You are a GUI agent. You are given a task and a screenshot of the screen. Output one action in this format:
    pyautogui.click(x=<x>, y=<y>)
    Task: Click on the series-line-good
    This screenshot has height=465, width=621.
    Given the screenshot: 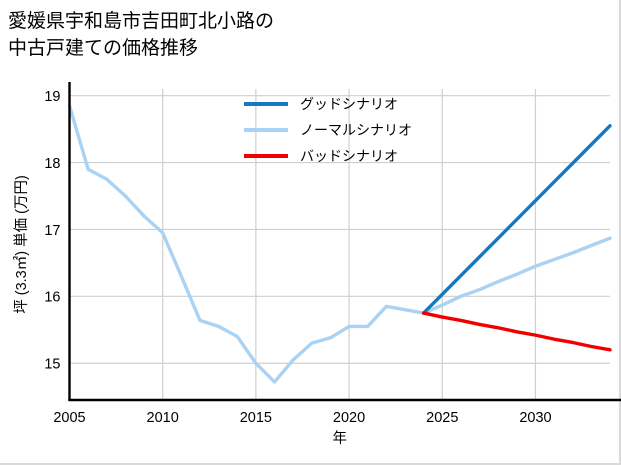 What is the action you would take?
    pyautogui.click(x=516, y=219)
    